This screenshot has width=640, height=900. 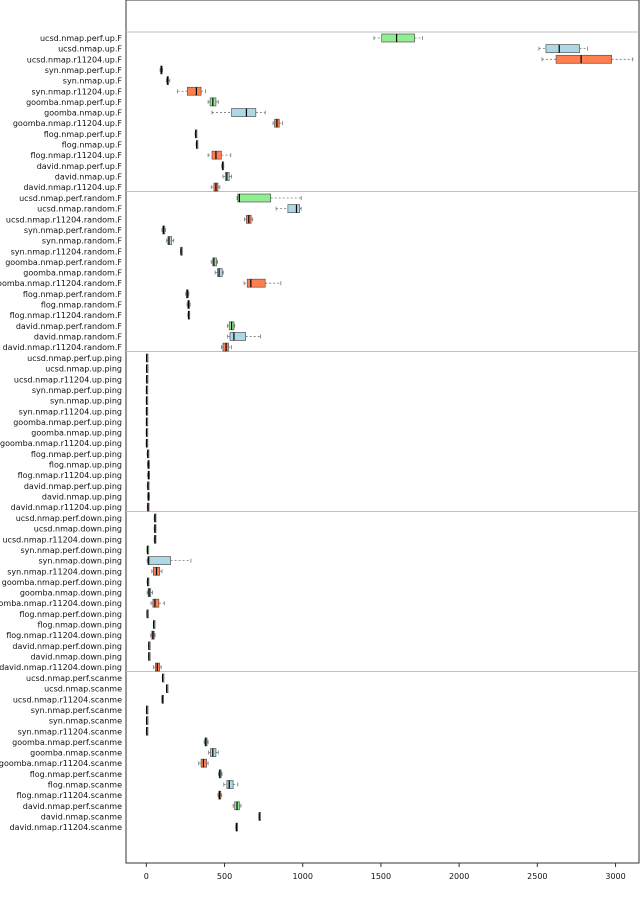 I want to click on box-goomba-nmap-r11204-random-F, so click(x=262, y=283).